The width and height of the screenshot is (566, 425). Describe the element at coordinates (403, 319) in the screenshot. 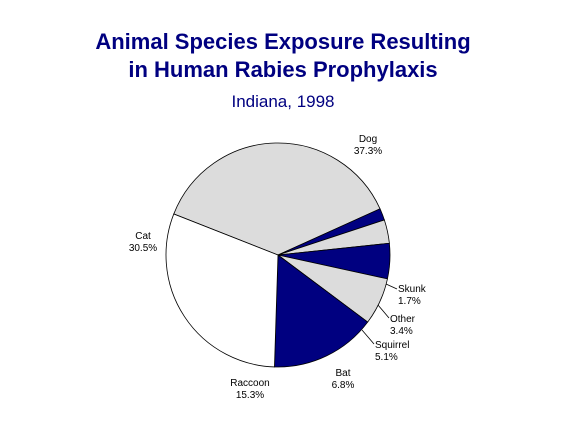

I see `slice-label-other: Other` at that location.